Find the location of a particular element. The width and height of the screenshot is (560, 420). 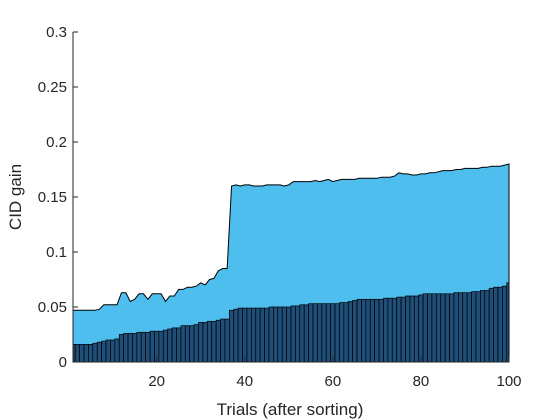

y-axis-title: CID gain is located at coordinates (15, 197).